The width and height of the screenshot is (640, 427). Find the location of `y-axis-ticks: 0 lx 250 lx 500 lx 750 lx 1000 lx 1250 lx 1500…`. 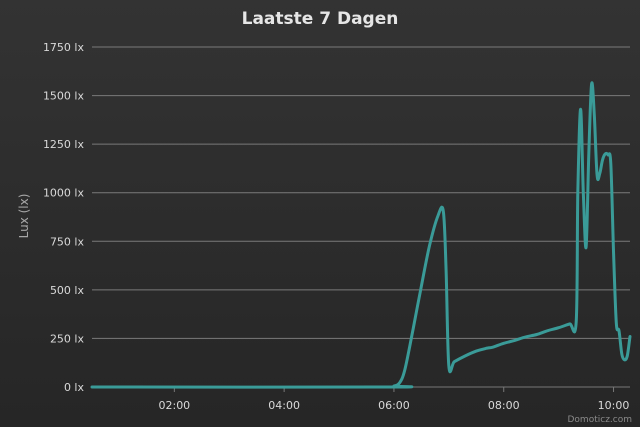

y-axis-ticks: 0 lx 250 lx 500 lx 750 lx 1000 lx 1250 lx 1500… is located at coordinates (64, 217).